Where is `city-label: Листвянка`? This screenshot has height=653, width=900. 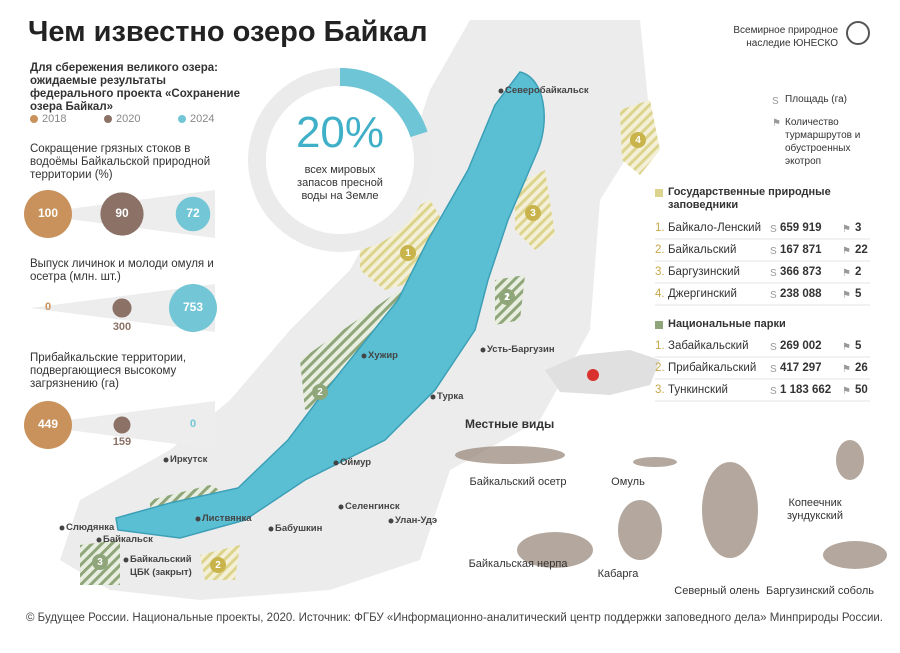 city-label: Листвянка is located at coordinates (227, 518).